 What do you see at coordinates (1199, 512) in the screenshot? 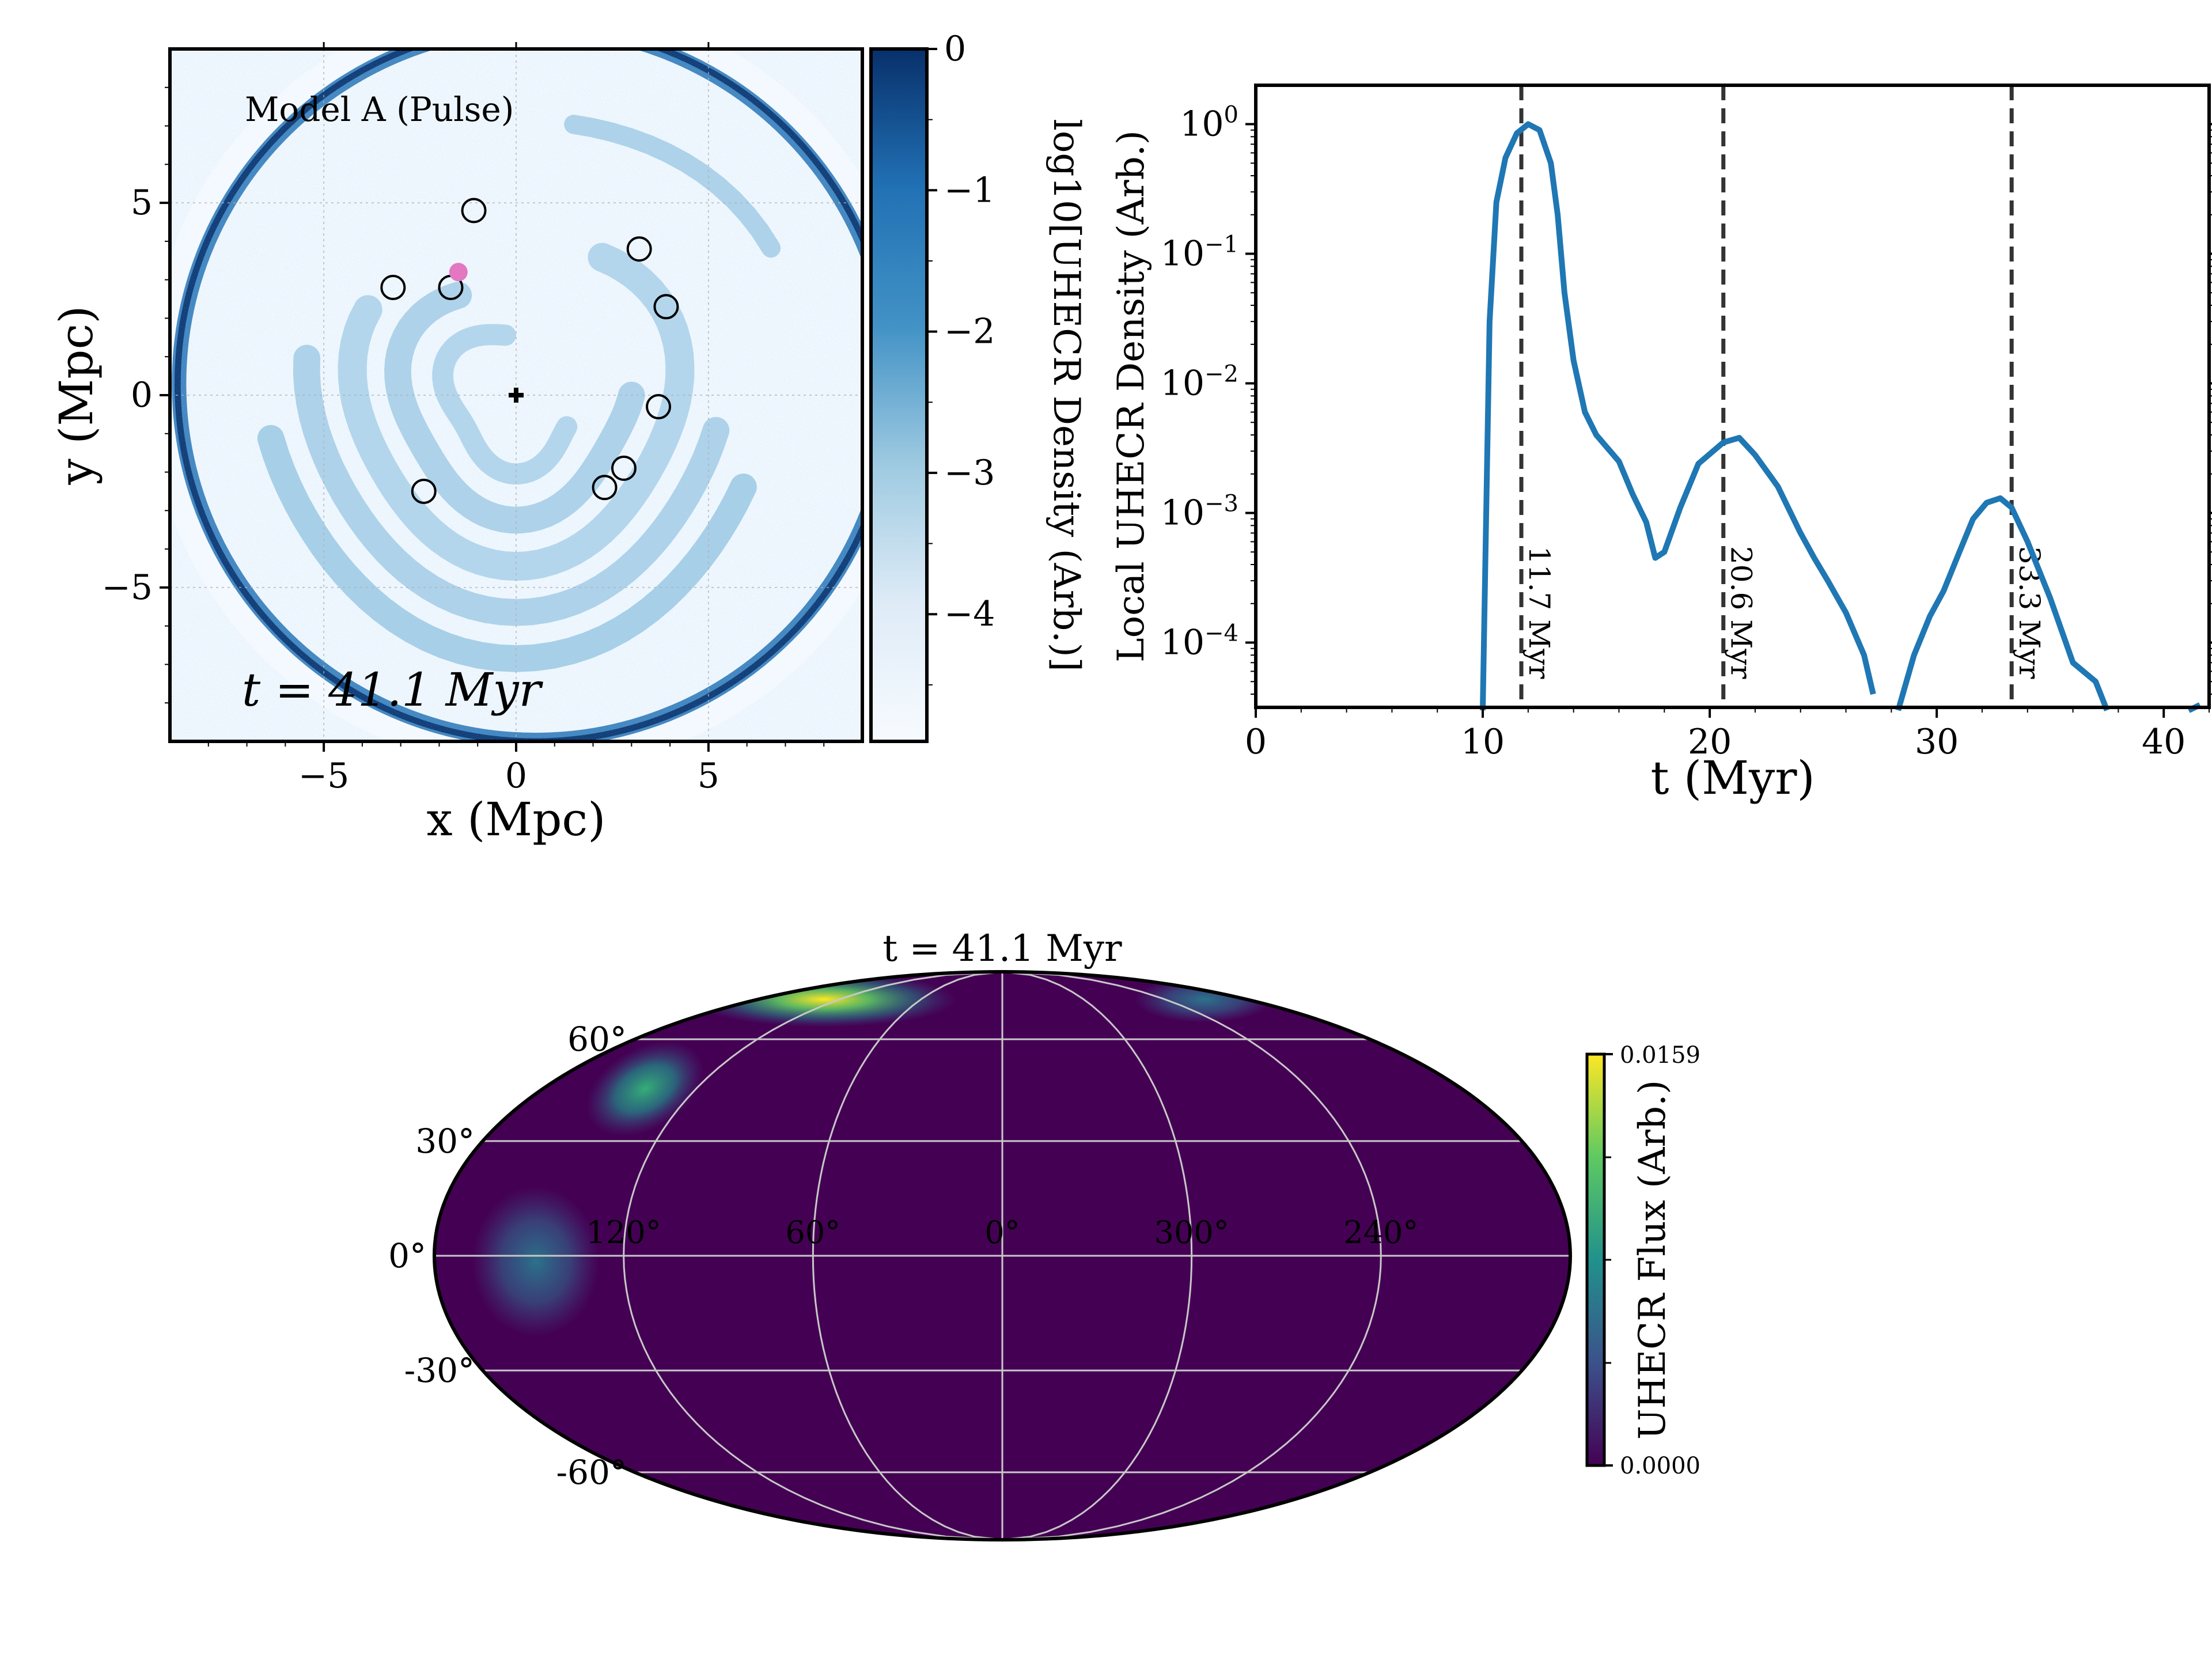
I see `y-tick-label: 10⁻³` at bounding box center [1199, 512].